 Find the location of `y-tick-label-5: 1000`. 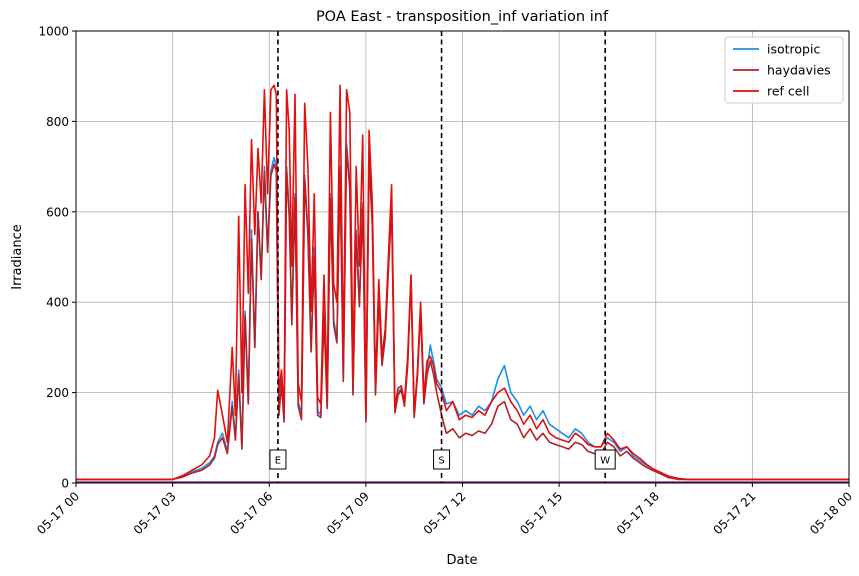

y-tick-label-5: 1000 is located at coordinates (53, 32).